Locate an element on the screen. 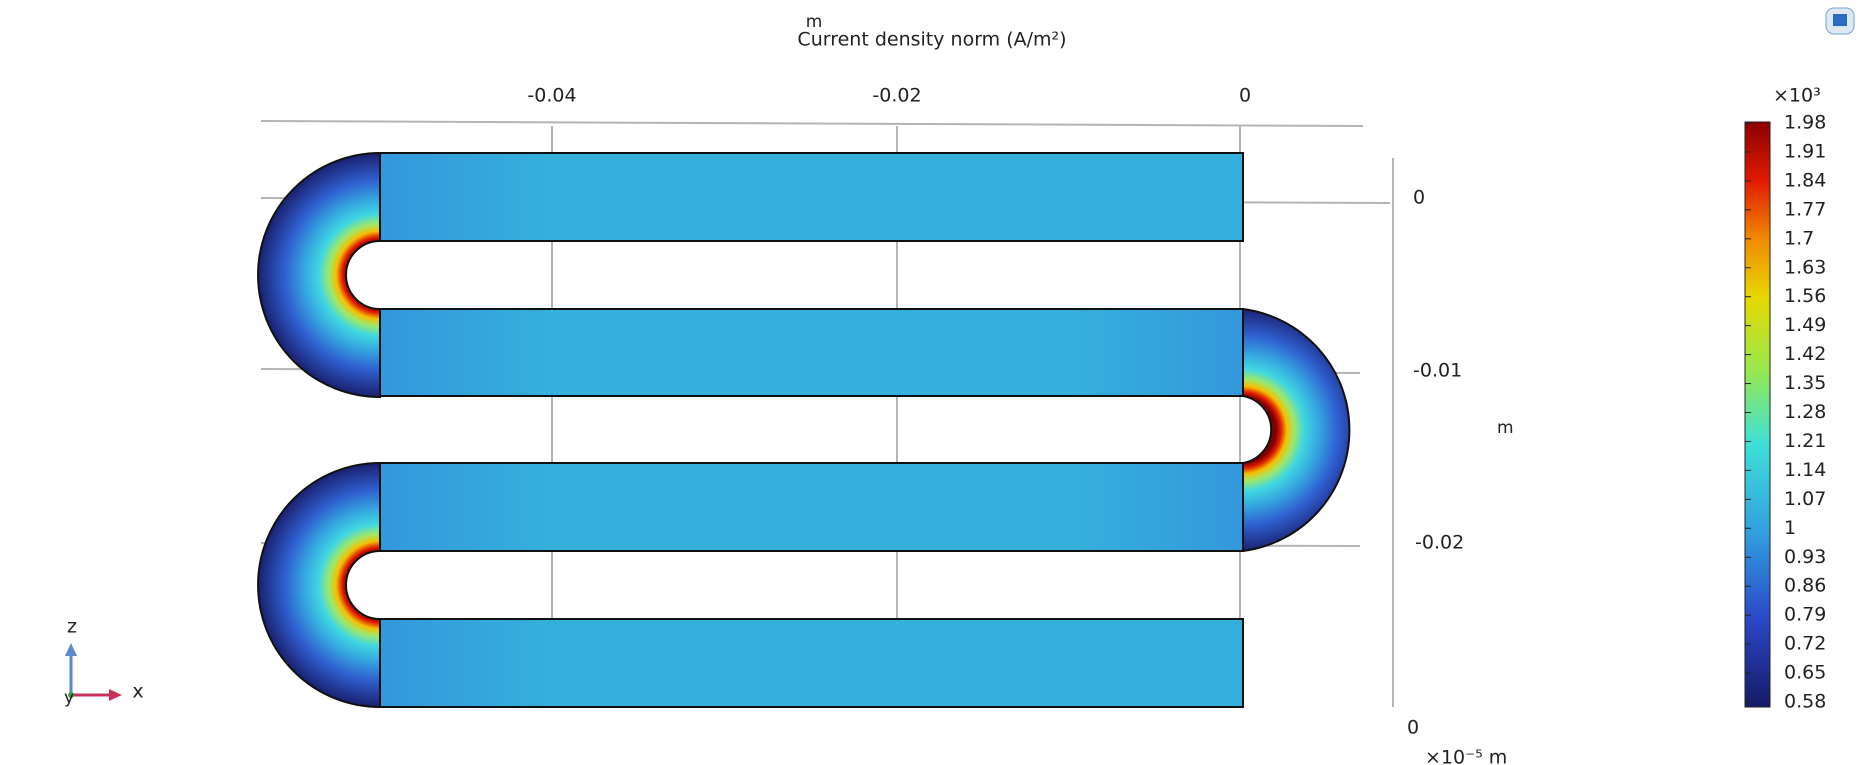 The height and width of the screenshot is (765, 1863). colorbar-label: 1 is located at coordinates (1790, 528).